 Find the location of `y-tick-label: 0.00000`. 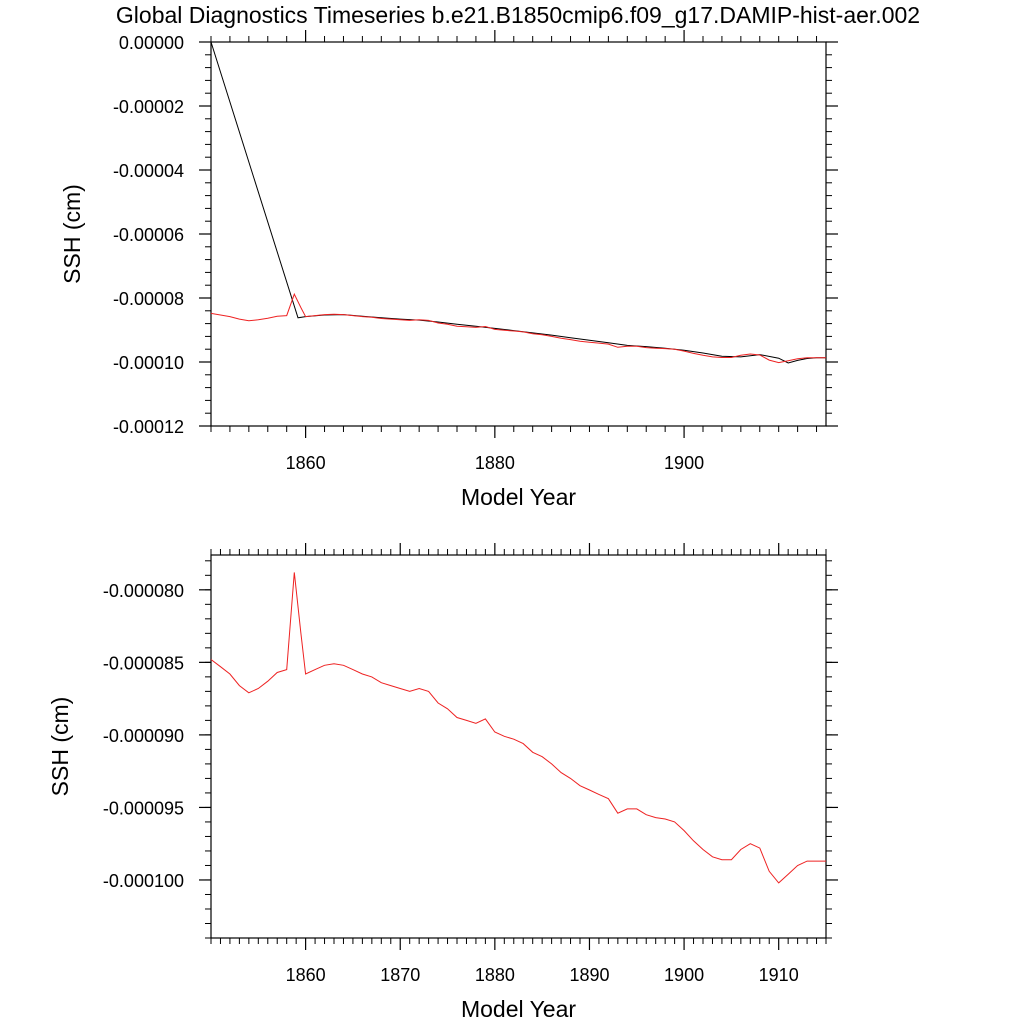

y-tick-label: 0.00000 is located at coordinates (151, 43).